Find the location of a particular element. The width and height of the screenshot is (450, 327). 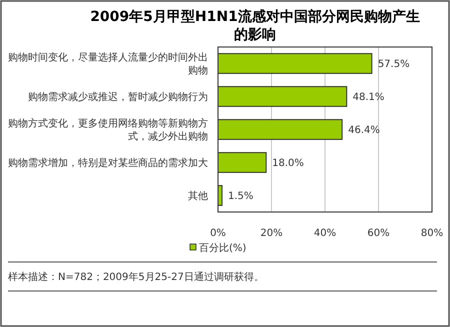

data-label: 48.1% is located at coordinates (368, 97).